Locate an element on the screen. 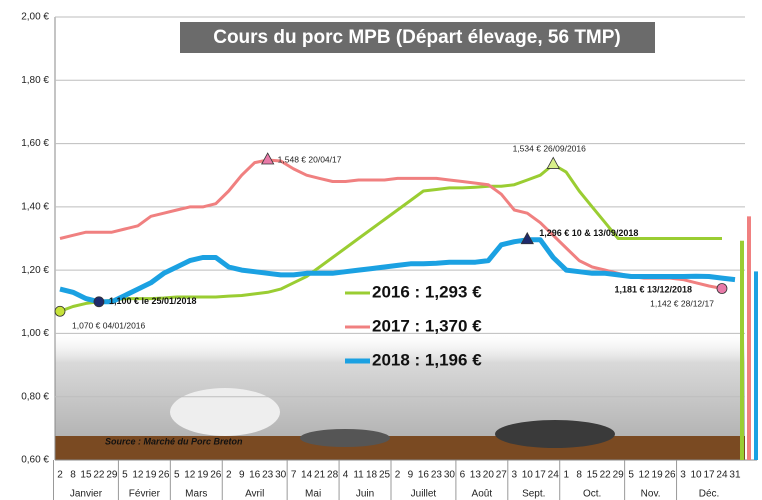 The height and width of the screenshot is (500, 762). month-label: Février is located at coordinates (145, 494).